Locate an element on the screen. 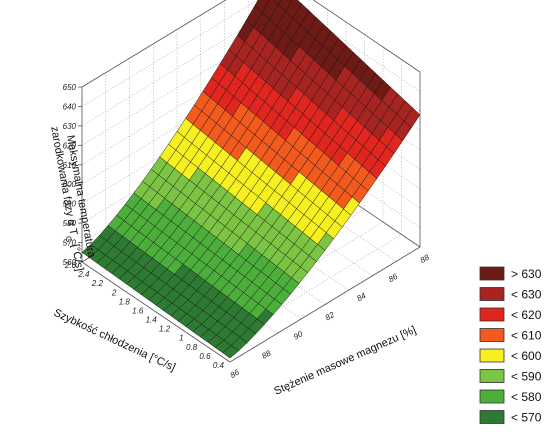 Image resolution: width=554 pixels, height=437 pixels. legend: > 630 < 630 < 620 < 610 < 600 < 590 < 580 < 570 is located at coordinates (510, 345).